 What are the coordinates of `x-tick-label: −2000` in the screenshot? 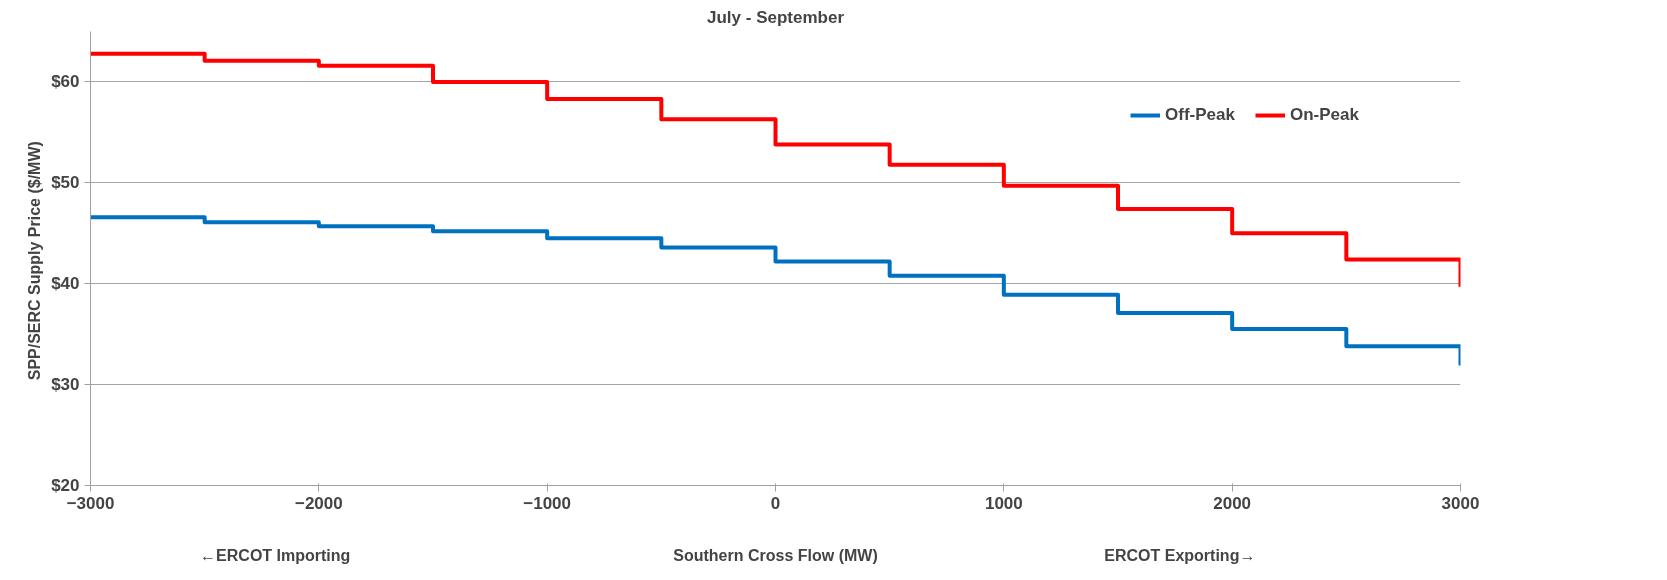 It's located at (318, 503).